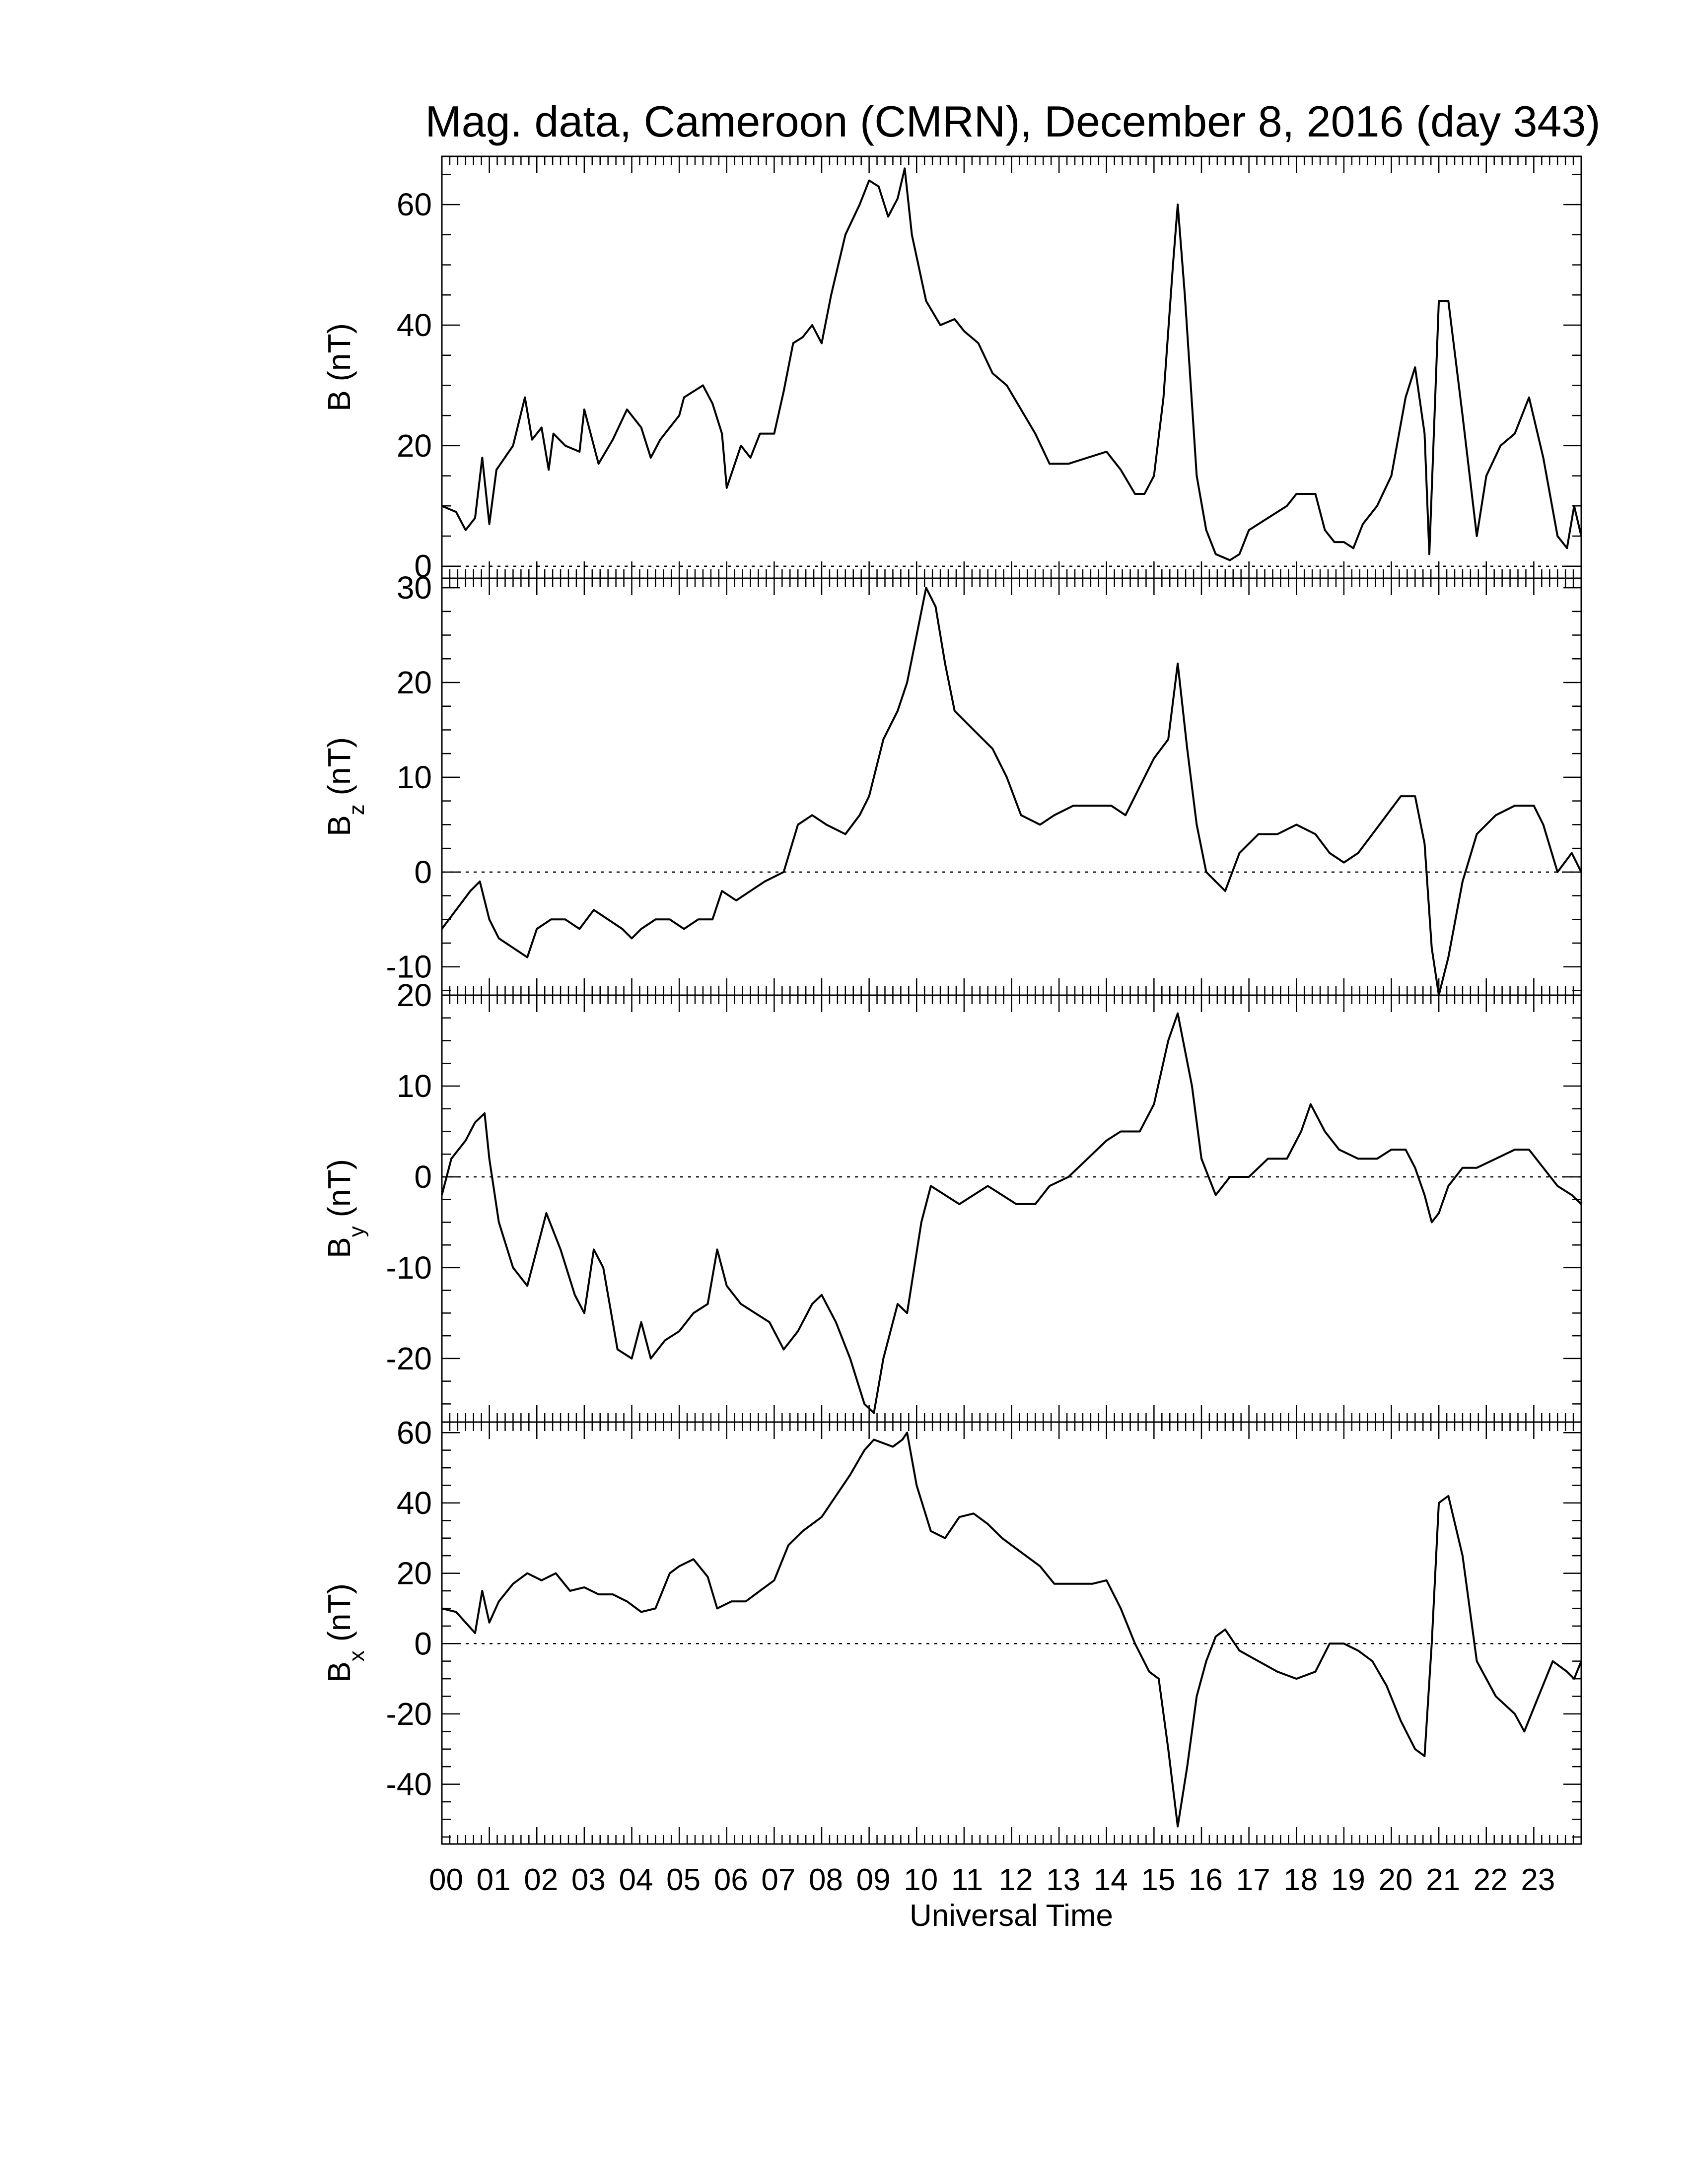 This screenshot has width=1688, height=2184. What do you see at coordinates (921, 1880) in the screenshot?
I see `x-tick-label: 10` at bounding box center [921, 1880].